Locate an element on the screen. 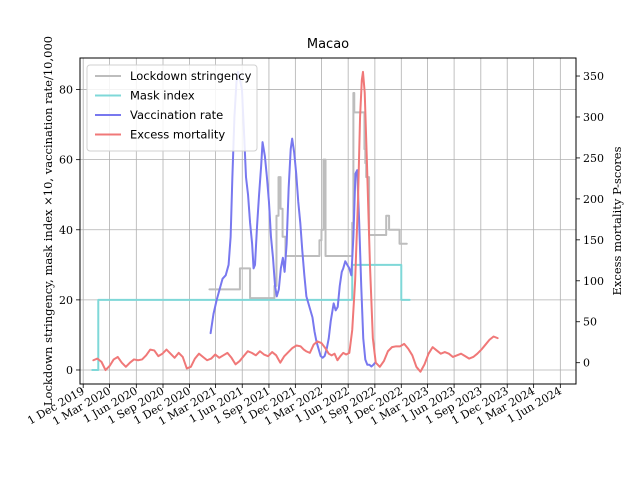  left-axis: 0 20 40 60 80 is located at coordinates (69, 230).